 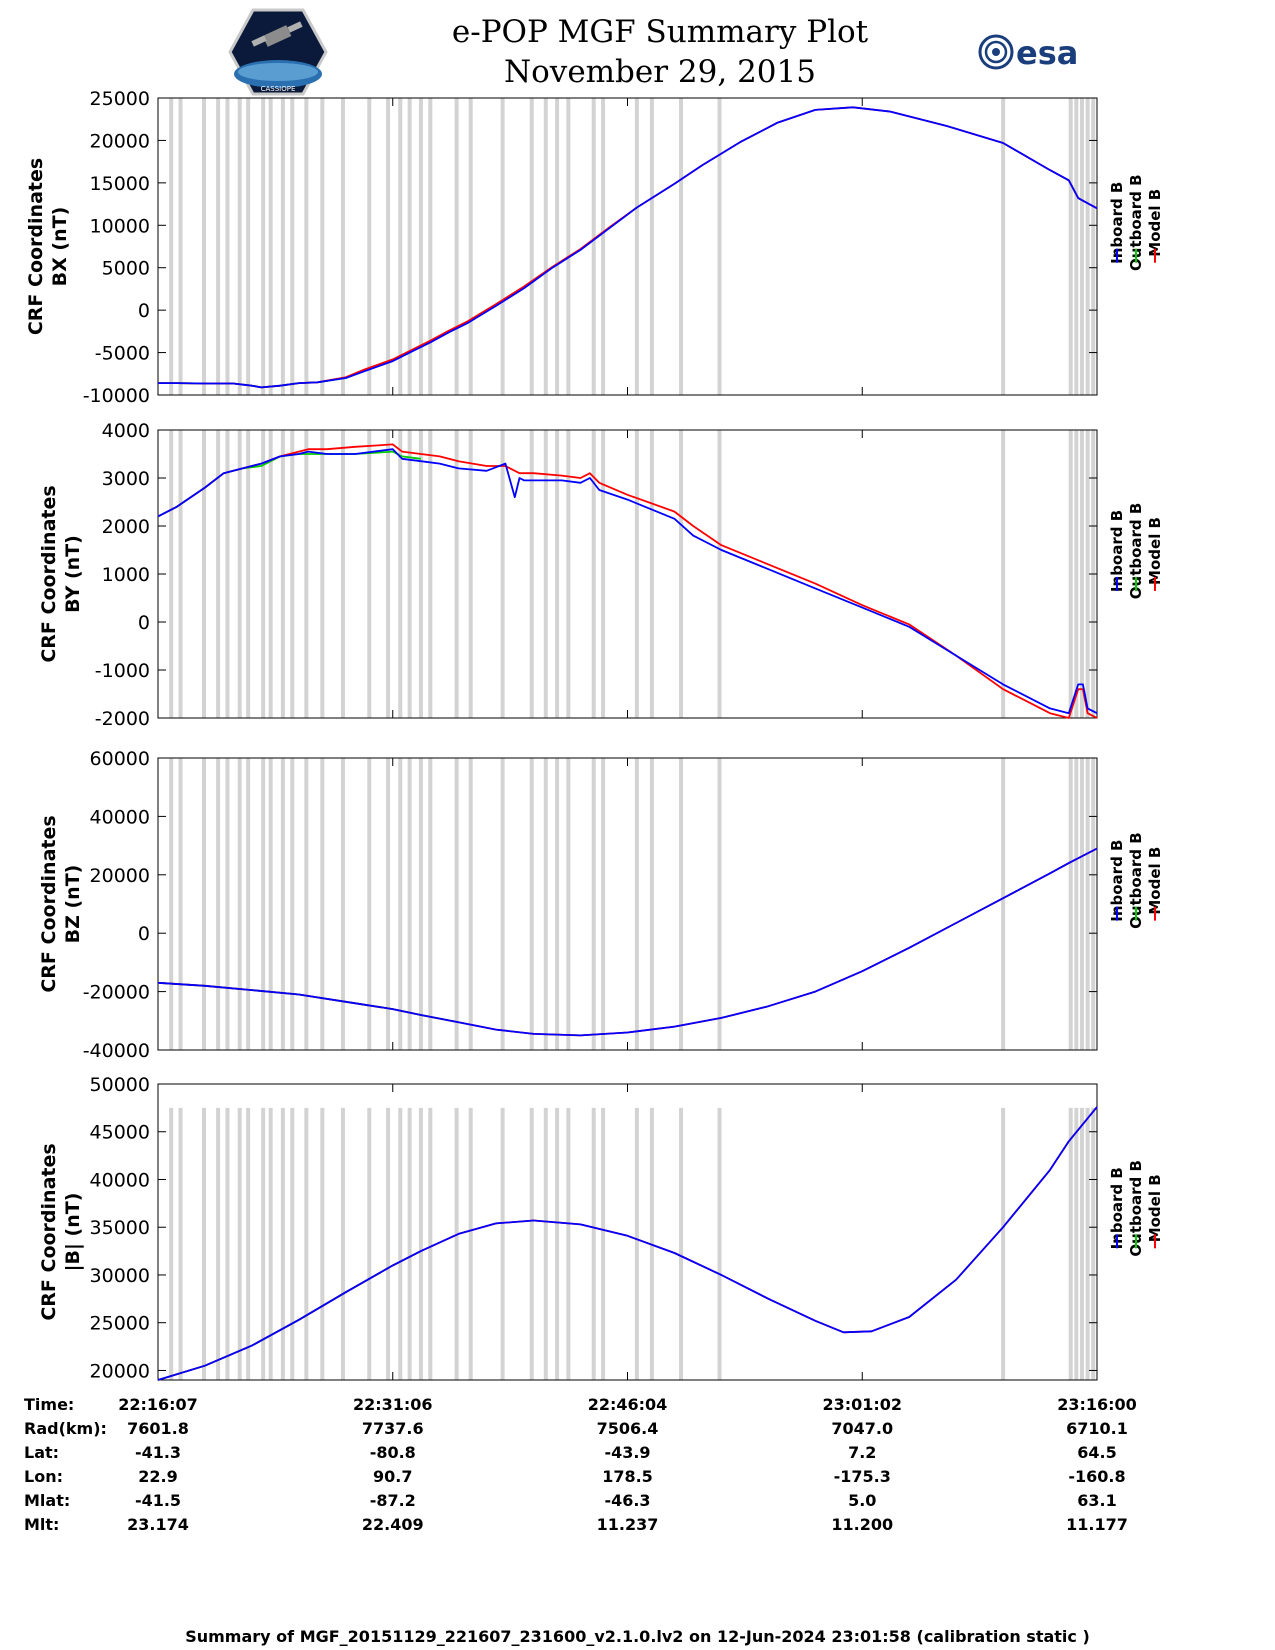 I want to click on ephemeris-value: 23:16:00, so click(x=1097, y=1404).